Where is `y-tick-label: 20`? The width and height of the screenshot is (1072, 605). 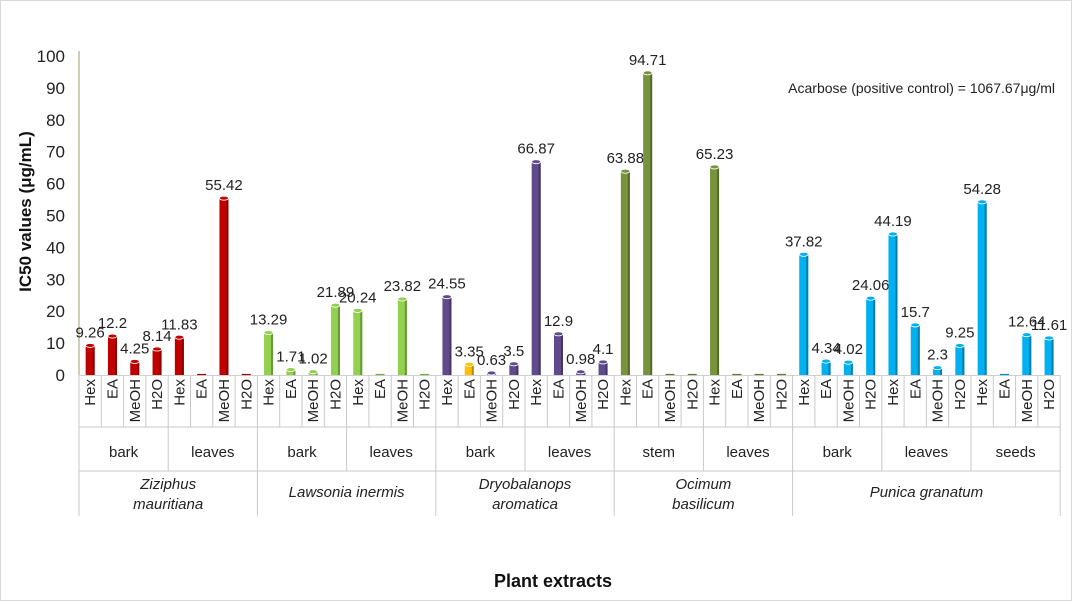 y-tick-label: 20 is located at coordinates (55, 311).